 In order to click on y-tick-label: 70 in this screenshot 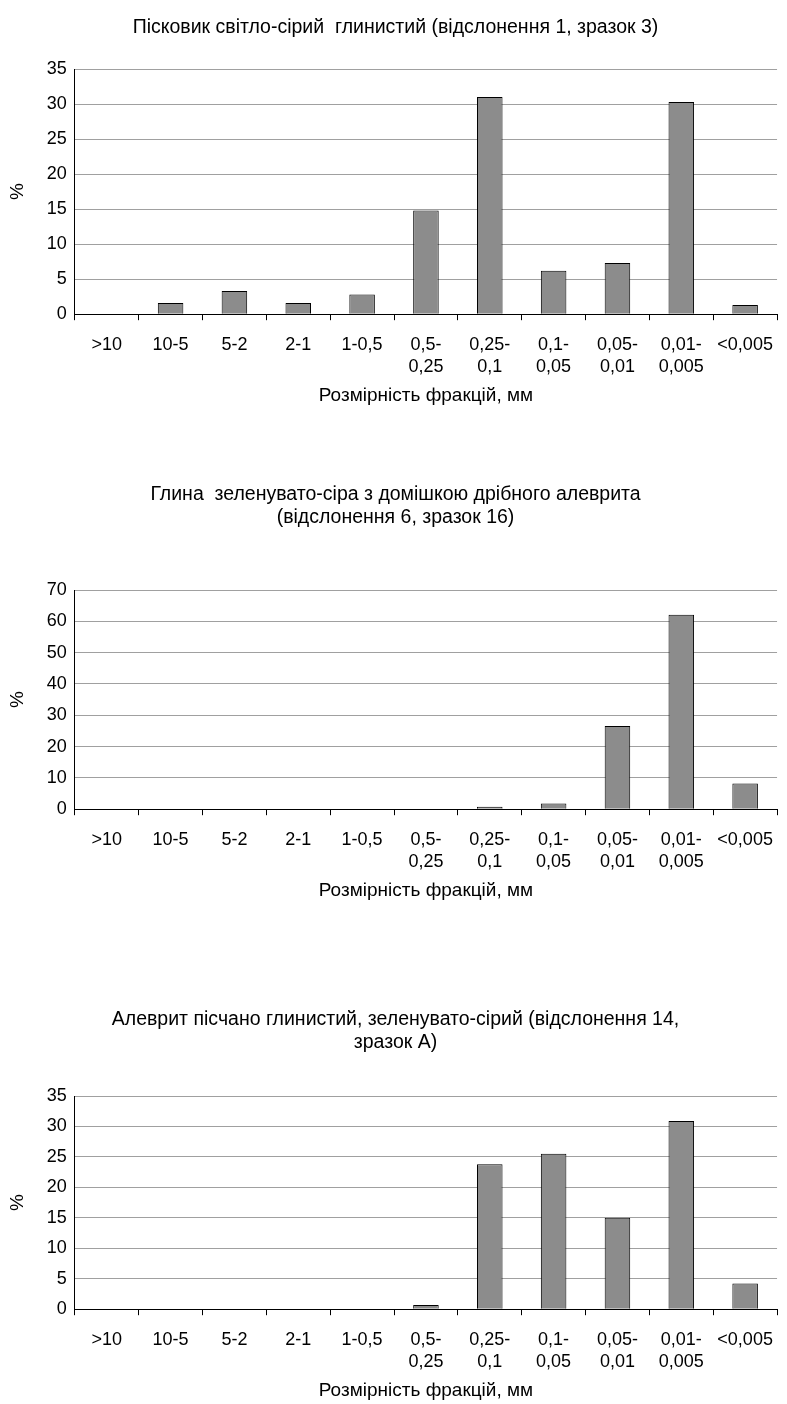, I will do `click(56, 588)`.